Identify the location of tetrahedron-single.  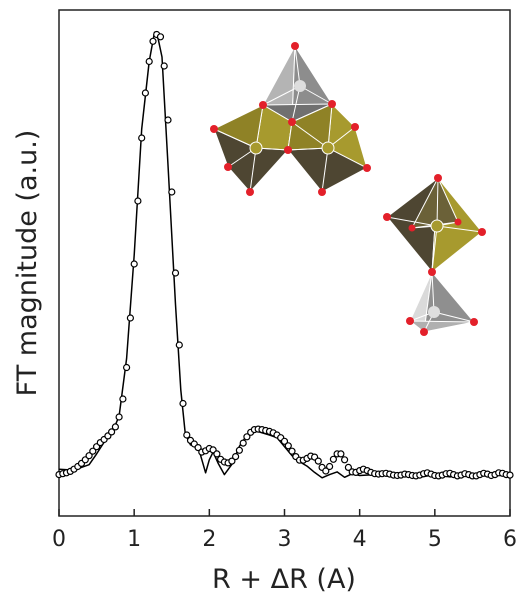
(441, 301).